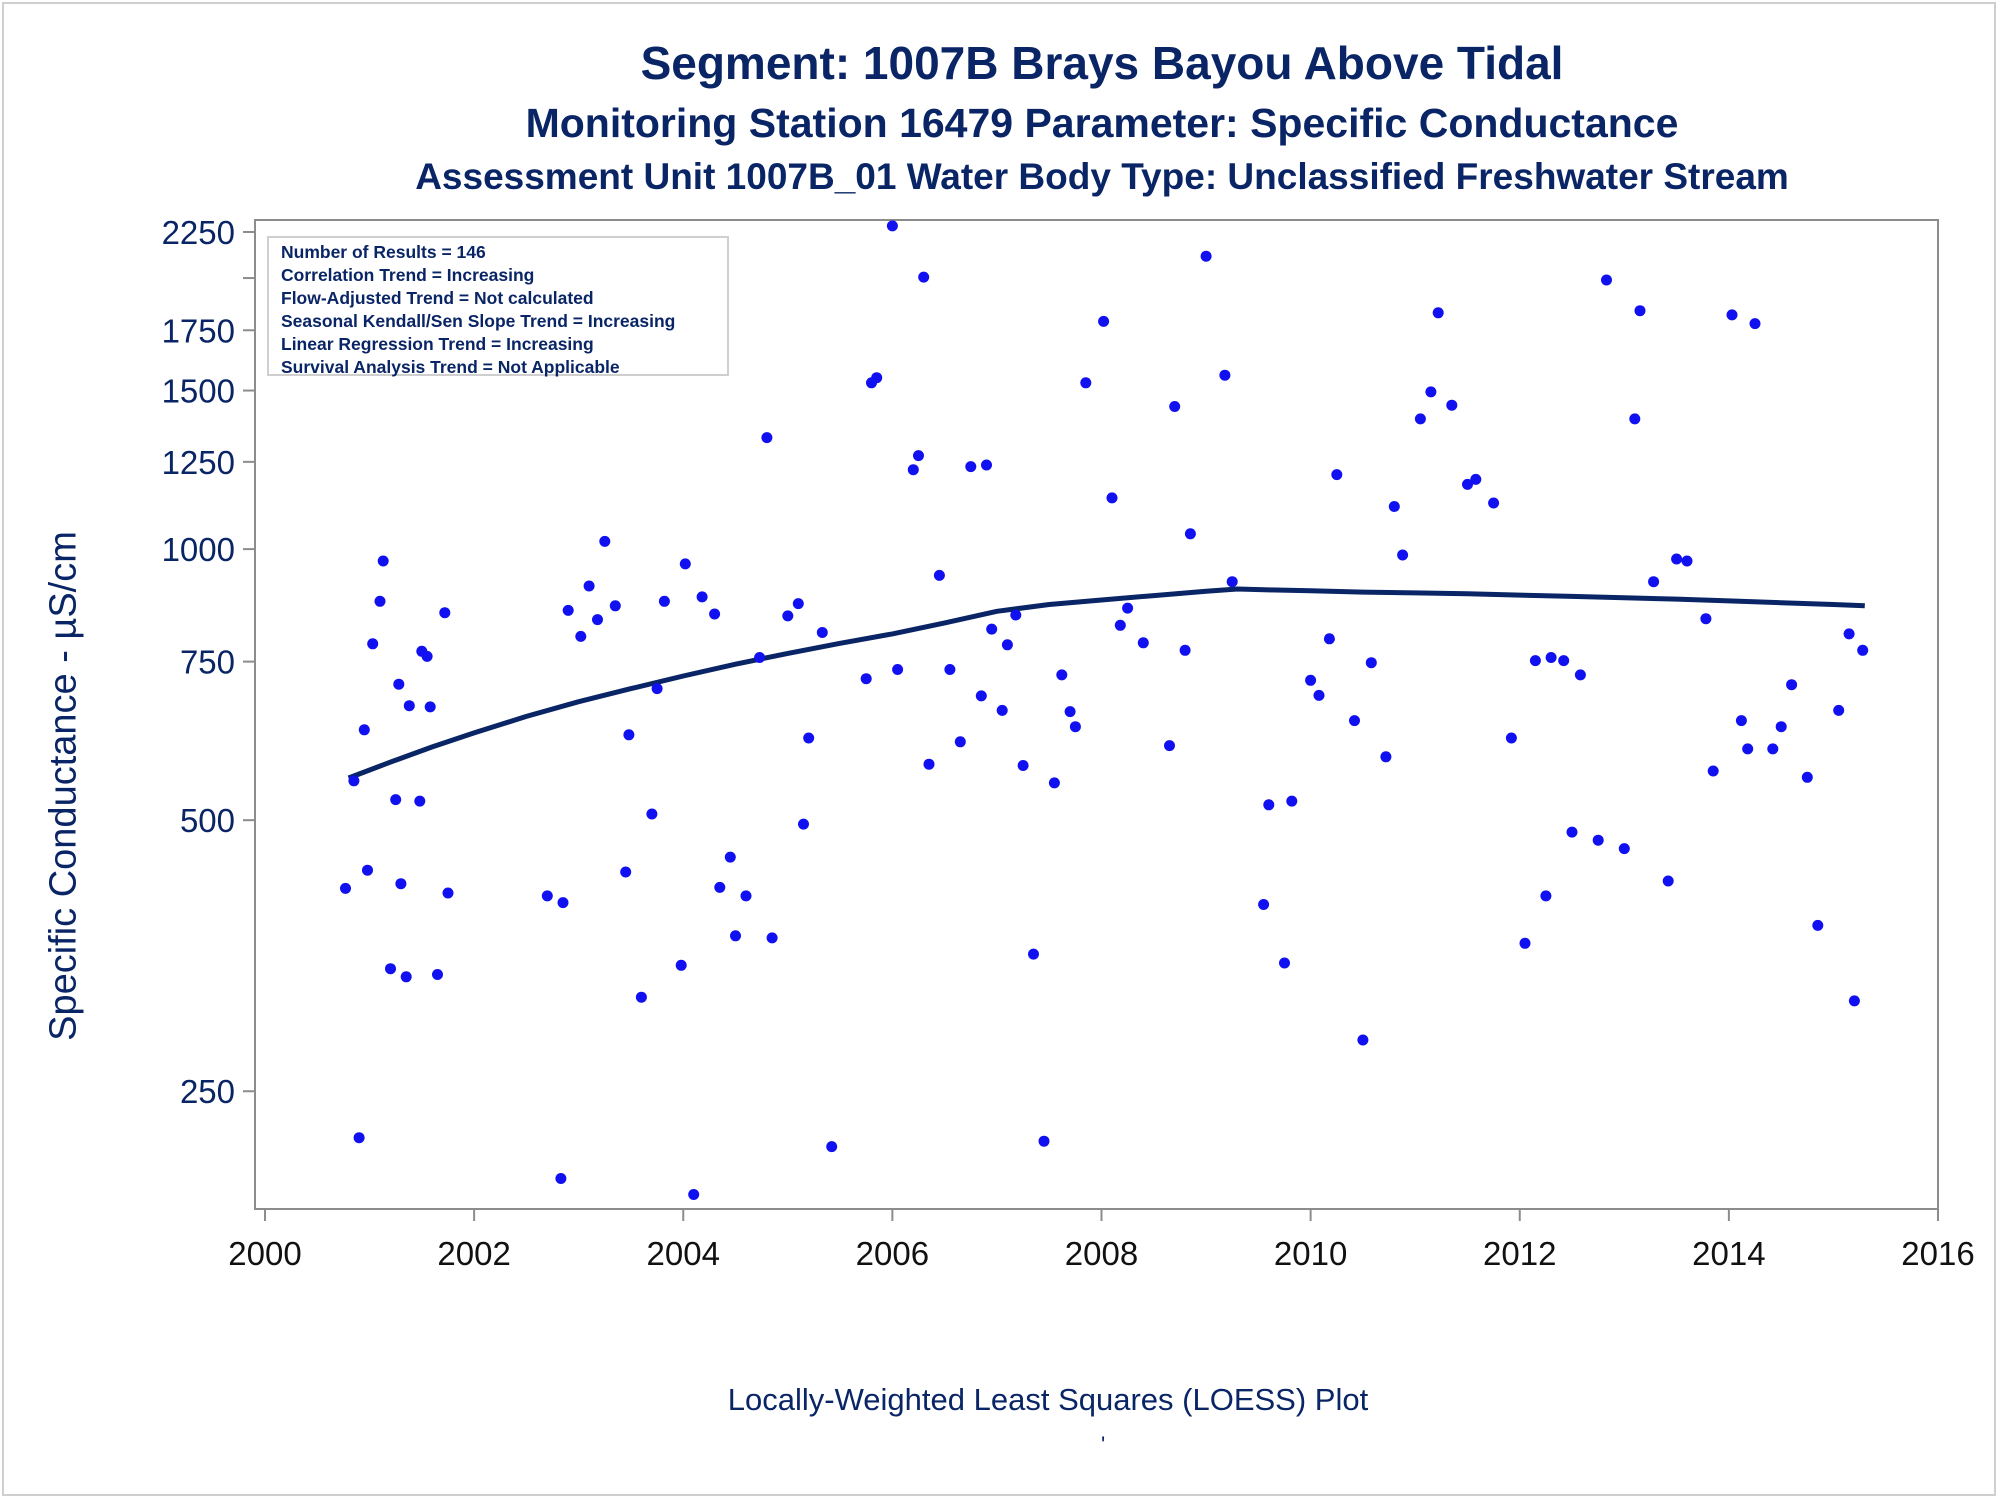  What do you see at coordinates (683, 1253) in the screenshot?
I see `x-tick-label: 2004` at bounding box center [683, 1253].